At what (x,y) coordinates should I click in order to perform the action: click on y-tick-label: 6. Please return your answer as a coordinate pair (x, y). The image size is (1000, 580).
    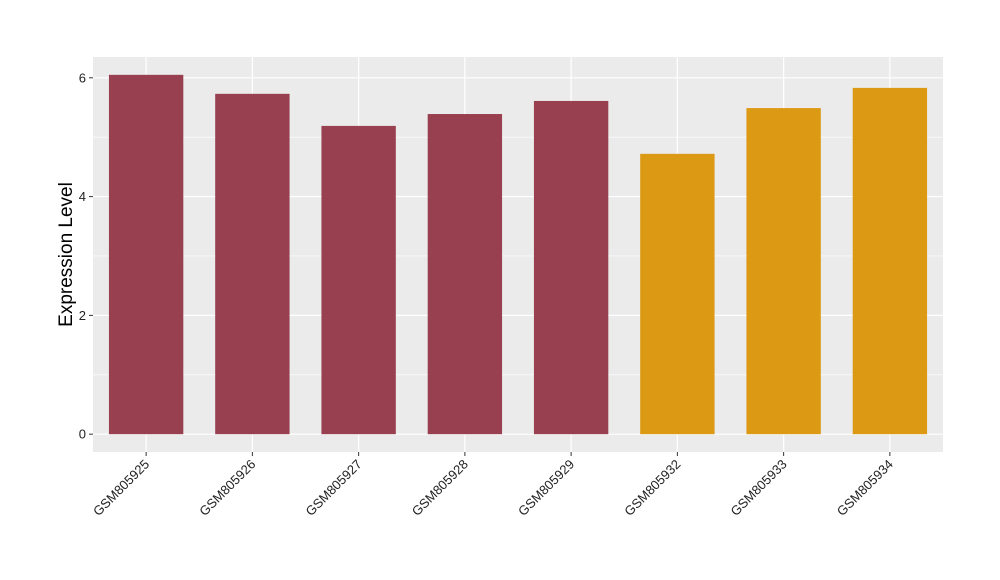
    Looking at the image, I should click on (82, 77).